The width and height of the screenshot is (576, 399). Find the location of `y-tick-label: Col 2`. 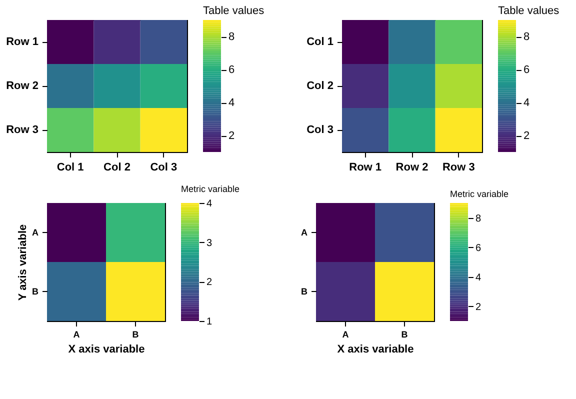

y-tick-label: Col 2 is located at coordinates (320, 86).